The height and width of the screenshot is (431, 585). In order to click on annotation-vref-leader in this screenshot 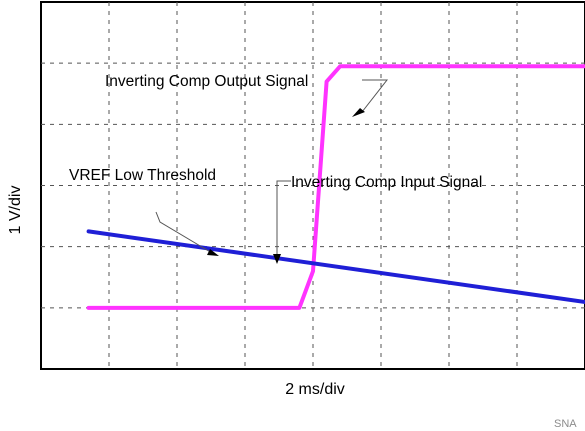, I will do `click(184, 232)`.